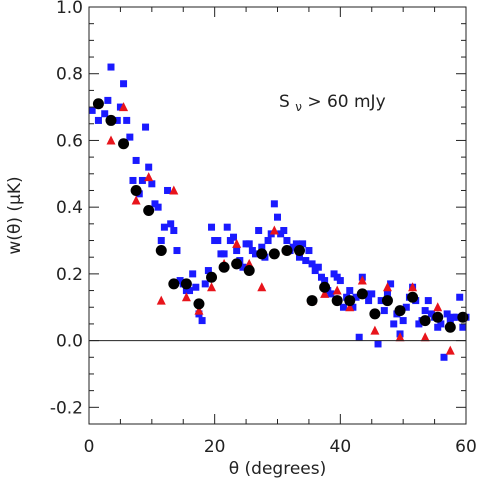 The height and width of the screenshot is (482, 479). What do you see at coordinates (346, 102) in the screenshot?
I see `annotation-threshold: > 60 mJy` at bounding box center [346, 102].